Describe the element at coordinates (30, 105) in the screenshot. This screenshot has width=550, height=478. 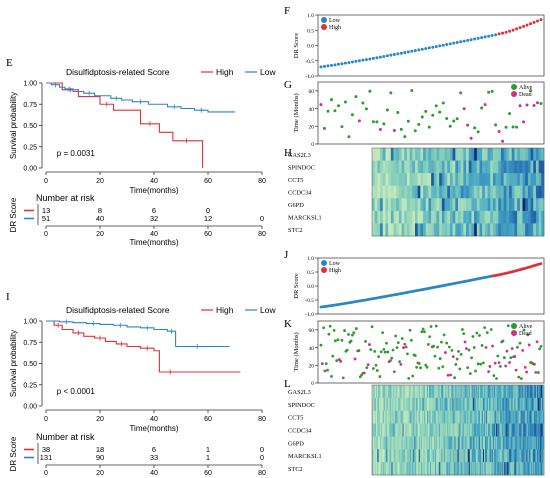
I see `y-tick-label: 0.75` at that location.